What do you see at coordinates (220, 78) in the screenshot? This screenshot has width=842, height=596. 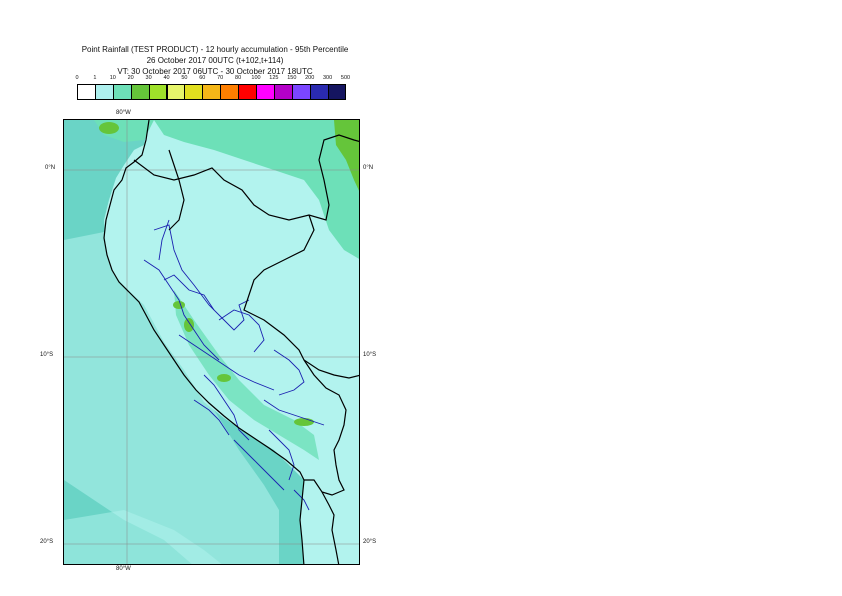 I see `legend-tick-label: 70` at bounding box center [220, 78].